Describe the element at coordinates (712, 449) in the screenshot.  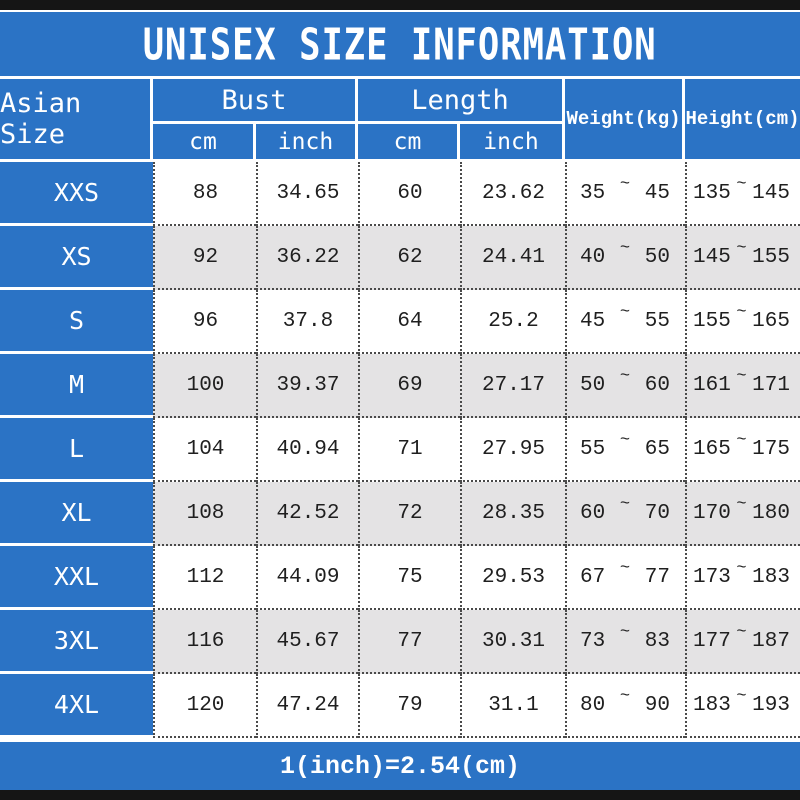
I see `height-min: 165` at that location.